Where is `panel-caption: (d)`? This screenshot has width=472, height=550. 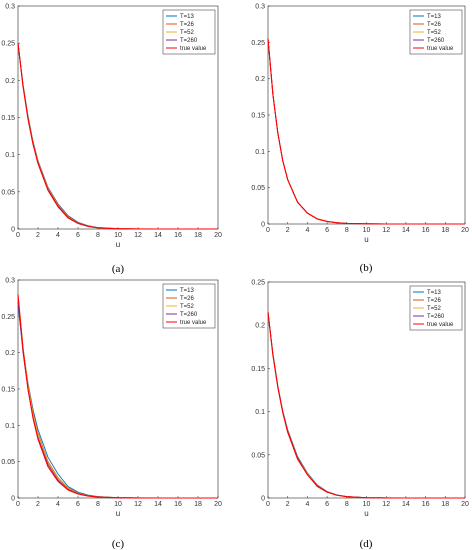 panel-caption: (d) is located at coordinates (366, 544).